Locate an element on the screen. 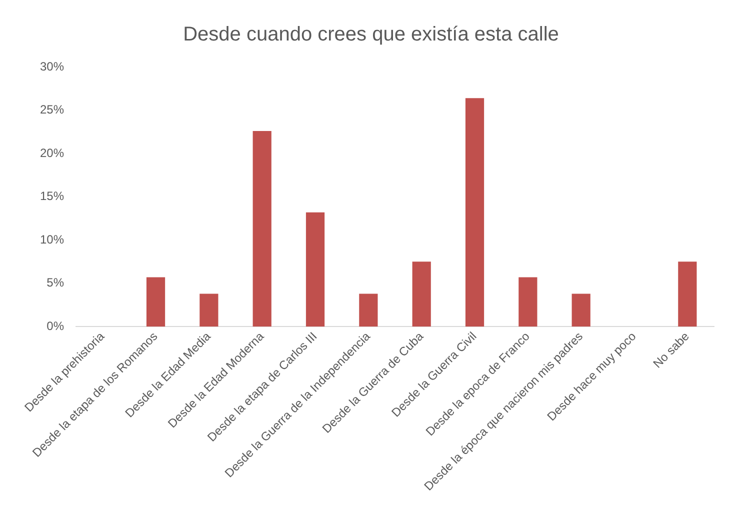 The image size is (752, 510). y-tick-label: 10% is located at coordinates (52, 239).